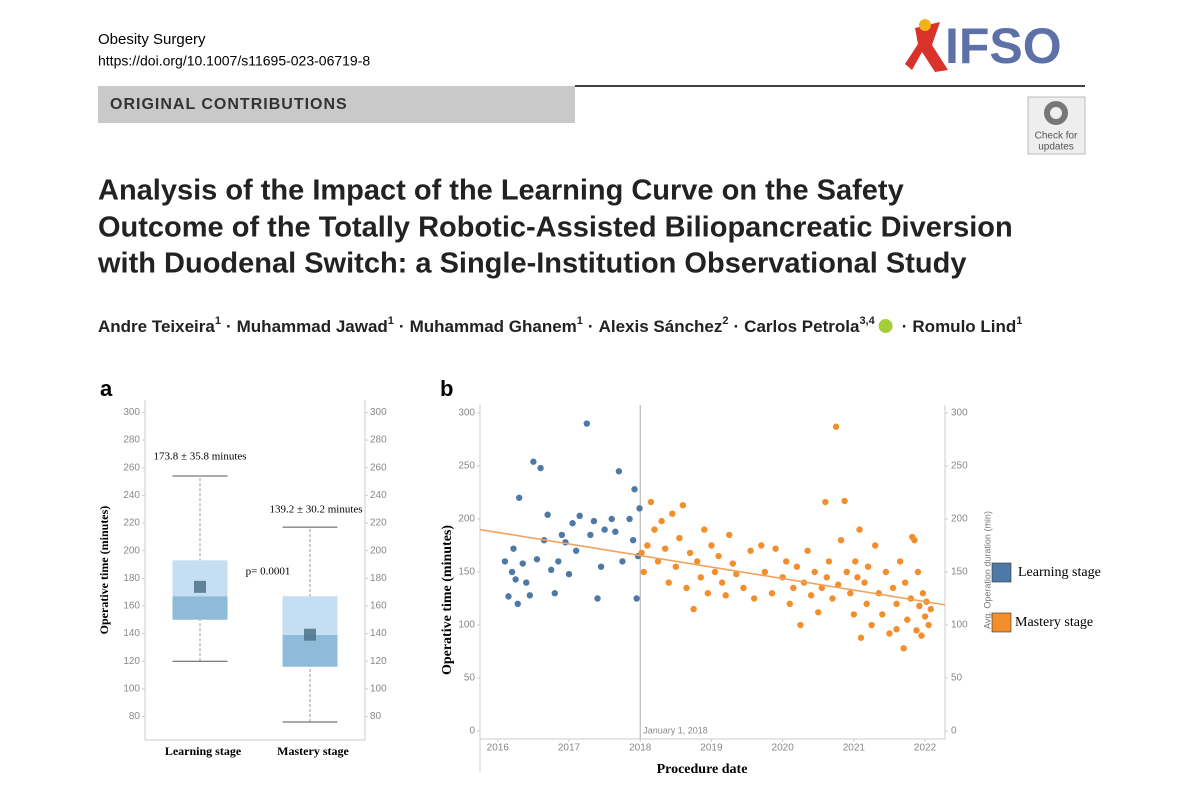 This screenshot has height=798, width=1200. I want to click on badge-text: Check for, so click(1056, 136).